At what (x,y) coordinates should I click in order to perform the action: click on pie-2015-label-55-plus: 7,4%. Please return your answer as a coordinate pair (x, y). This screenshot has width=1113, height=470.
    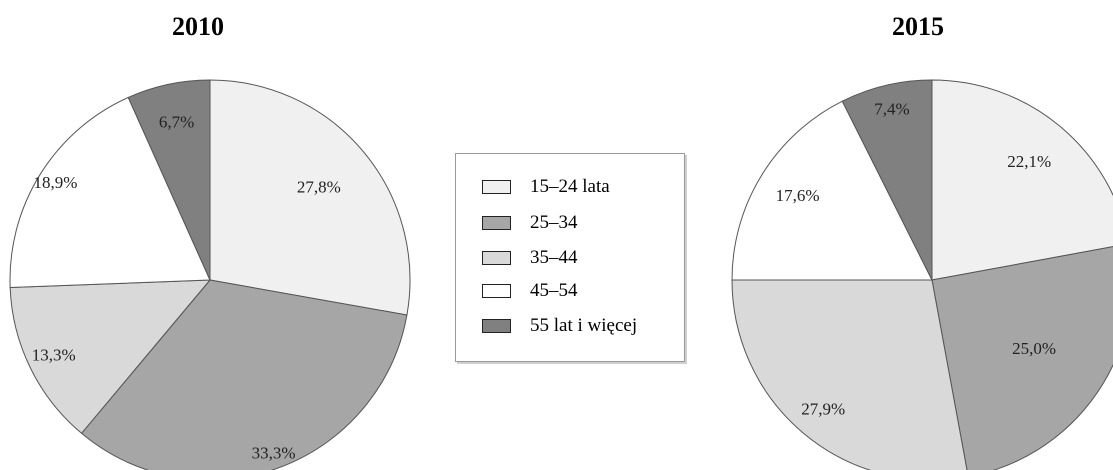
    Looking at the image, I should click on (891, 109).